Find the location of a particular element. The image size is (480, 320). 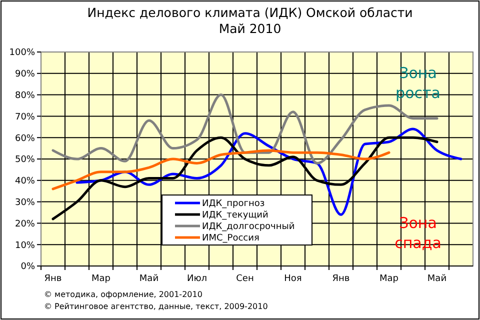

legend-label: ИМС_Россия is located at coordinates (231, 239).